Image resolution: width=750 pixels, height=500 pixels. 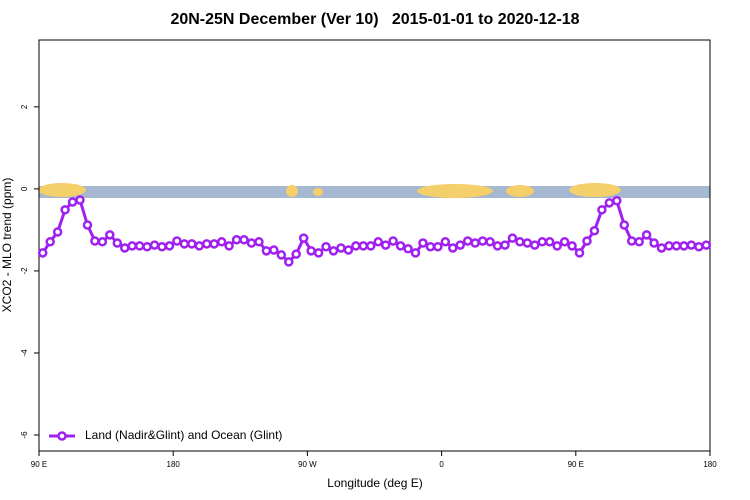 What do you see at coordinates (62, 436) in the screenshot?
I see `legend-marker` at bounding box center [62, 436].